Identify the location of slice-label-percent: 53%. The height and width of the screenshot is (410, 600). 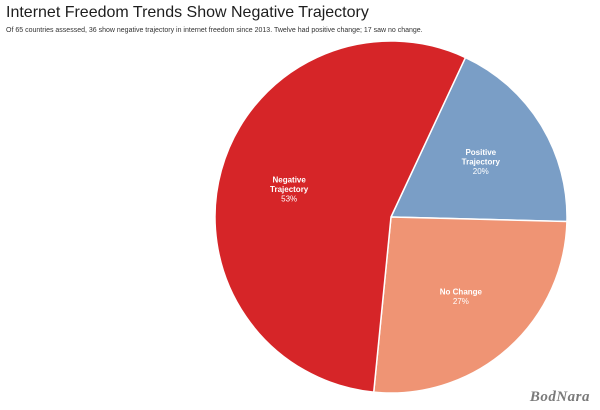
(289, 199).